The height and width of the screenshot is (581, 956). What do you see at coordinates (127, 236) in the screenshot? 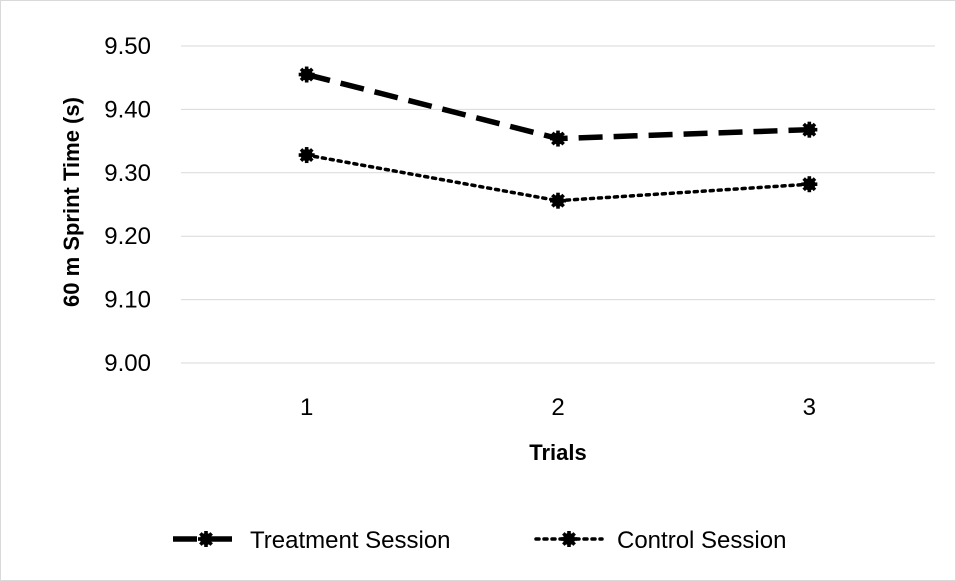
I see `y-tick-label: 9.20` at bounding box center [127, 236].